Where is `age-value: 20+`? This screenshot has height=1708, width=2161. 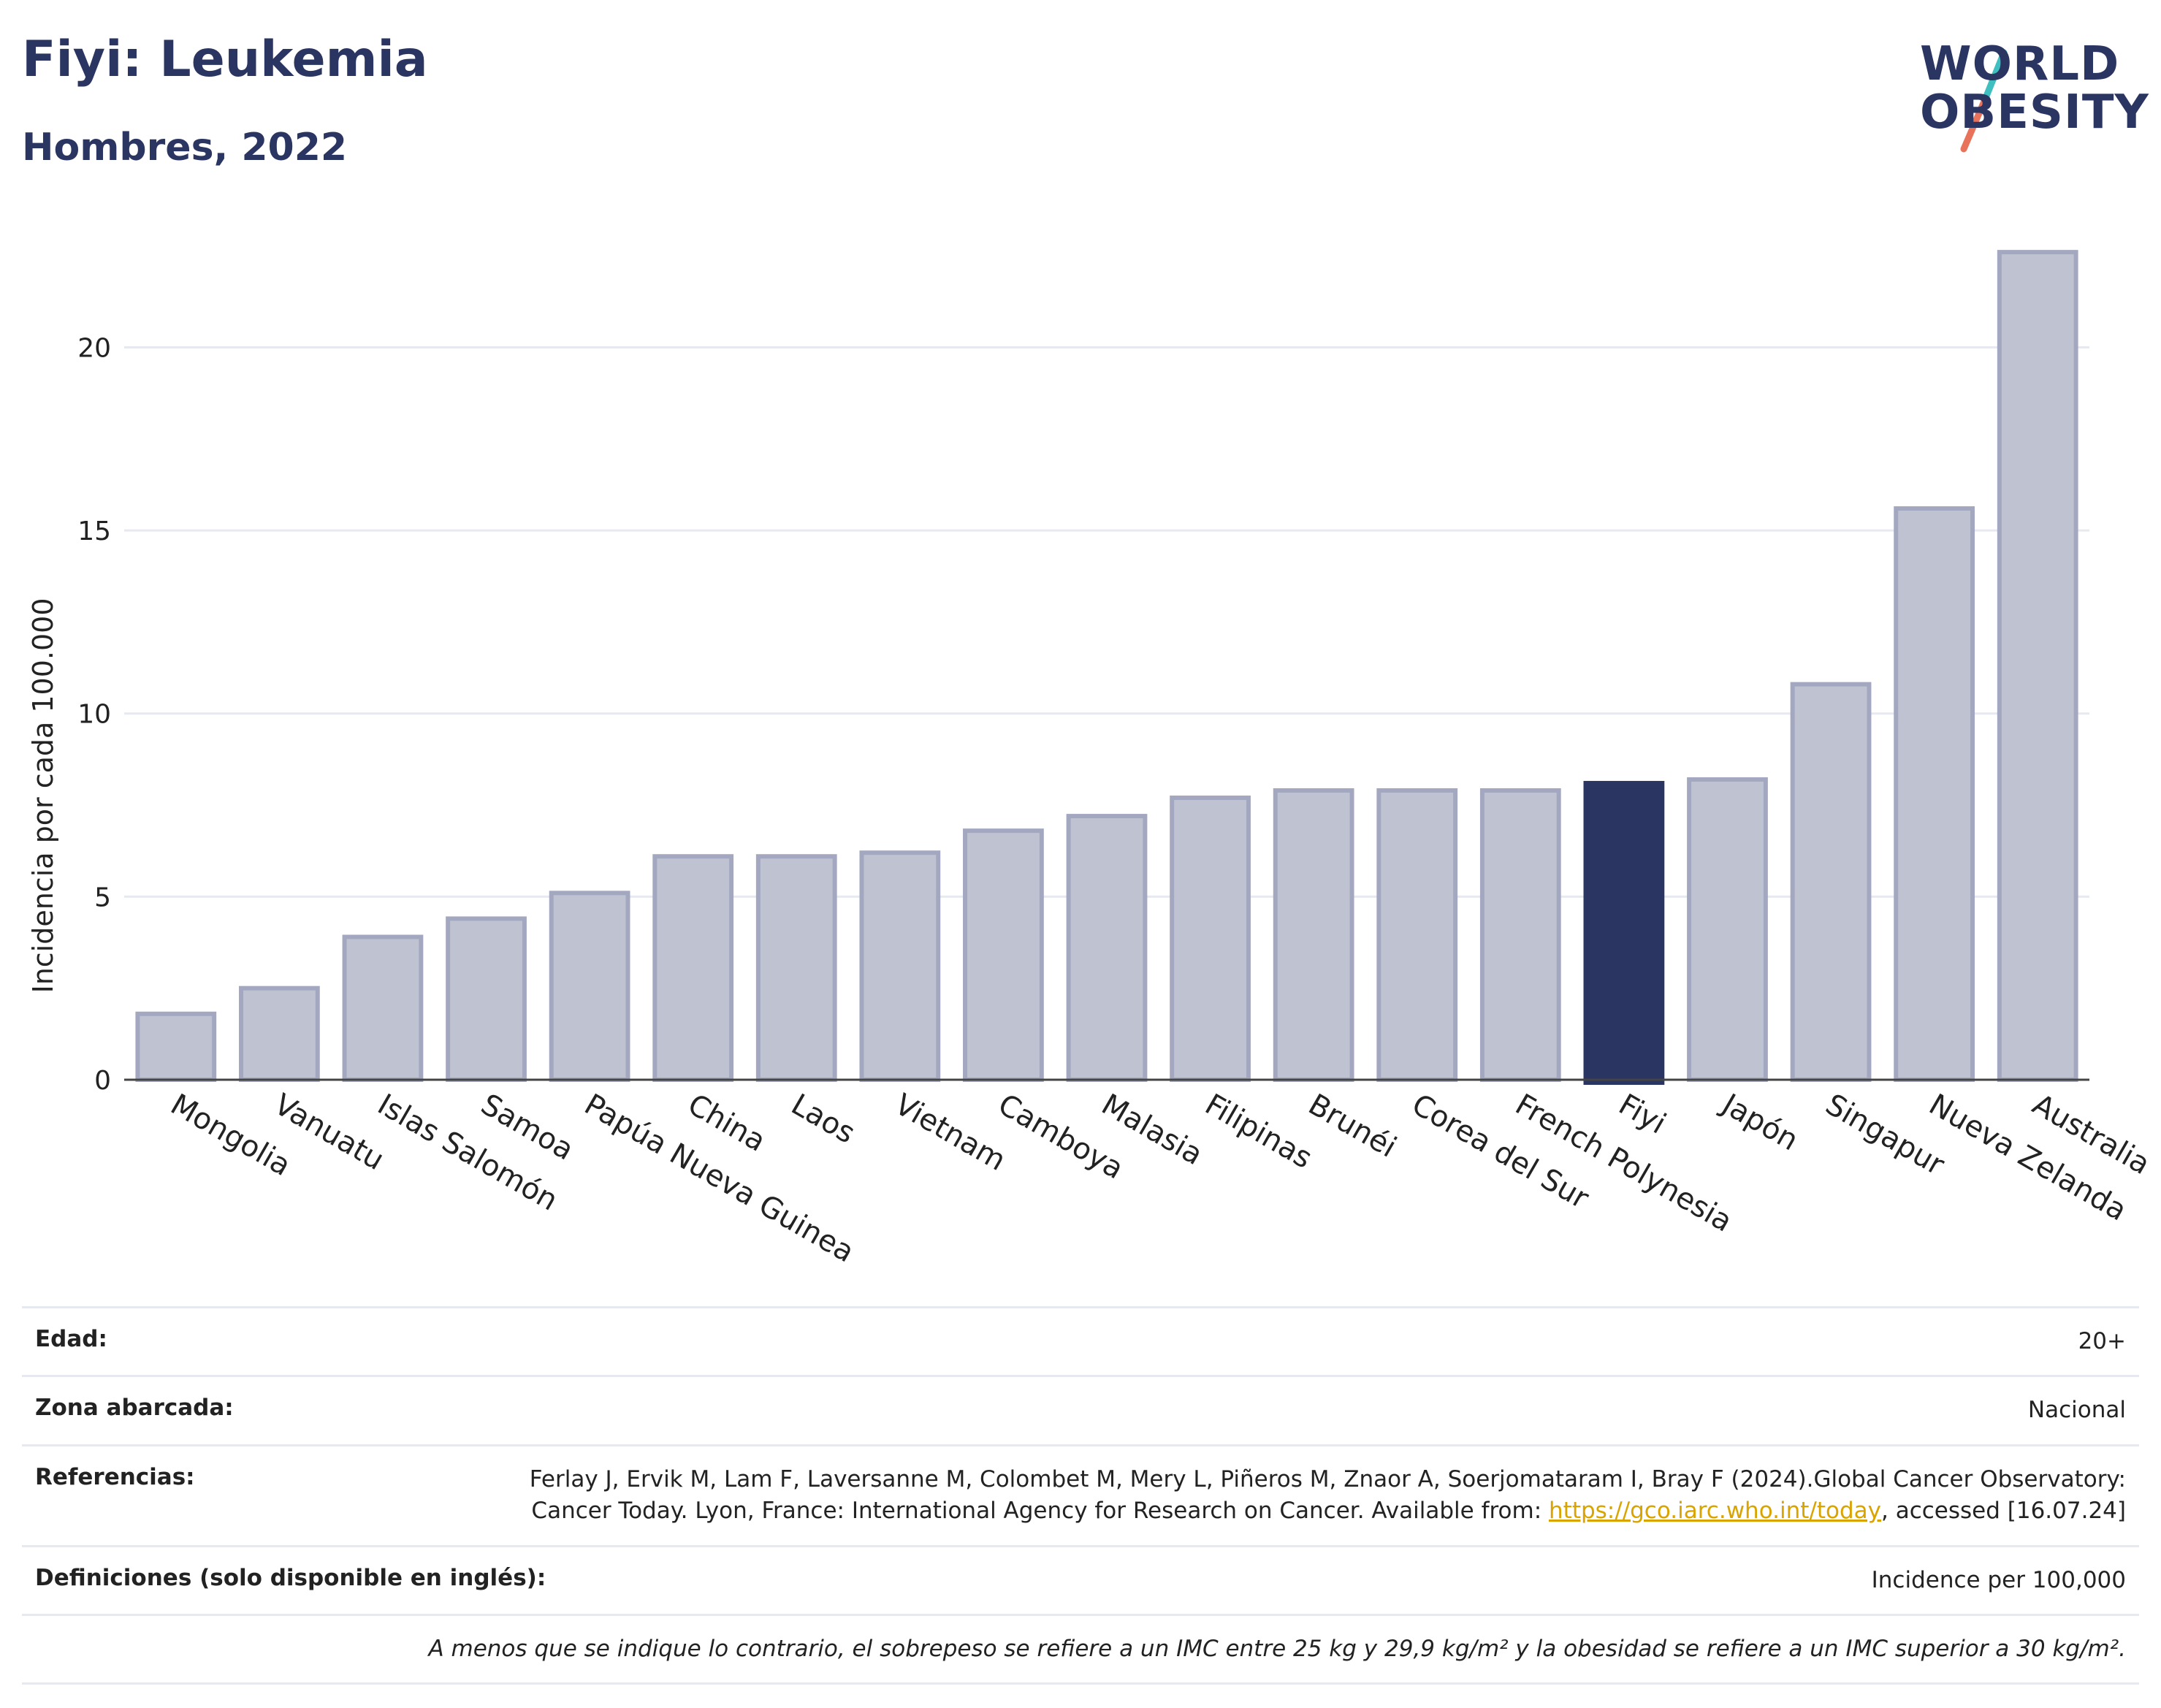 age-value: 20+ is located at coordinates (2102, 1341).